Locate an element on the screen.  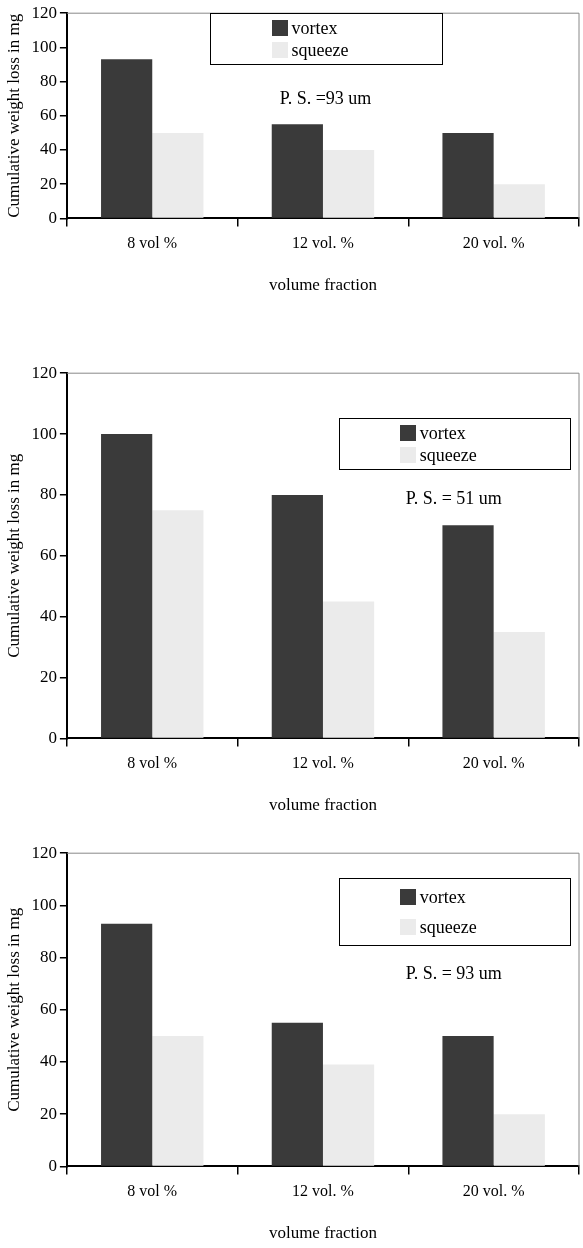
annotation: P. S. =93 um is located at coordinates (325, 99).